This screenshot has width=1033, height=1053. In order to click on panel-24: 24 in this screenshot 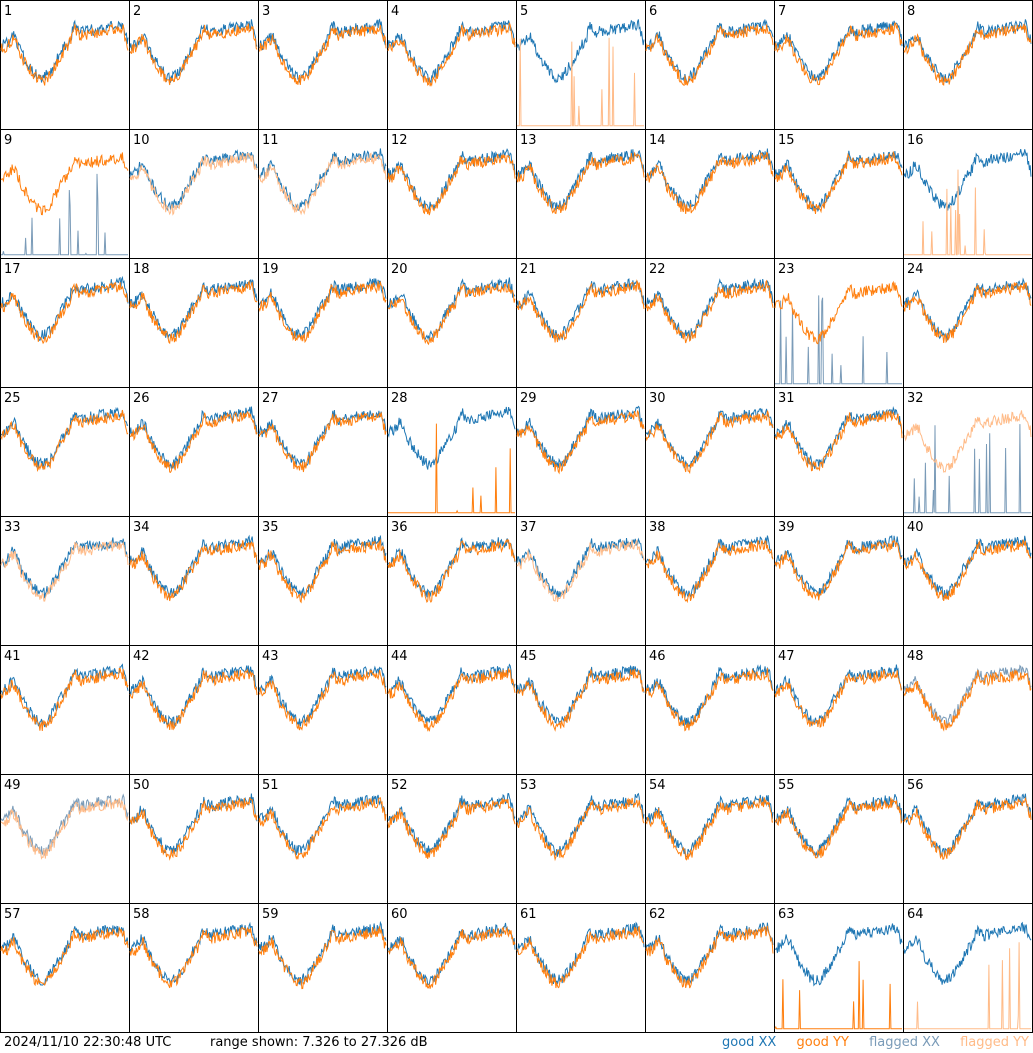, I will do `click(968, 323)`.